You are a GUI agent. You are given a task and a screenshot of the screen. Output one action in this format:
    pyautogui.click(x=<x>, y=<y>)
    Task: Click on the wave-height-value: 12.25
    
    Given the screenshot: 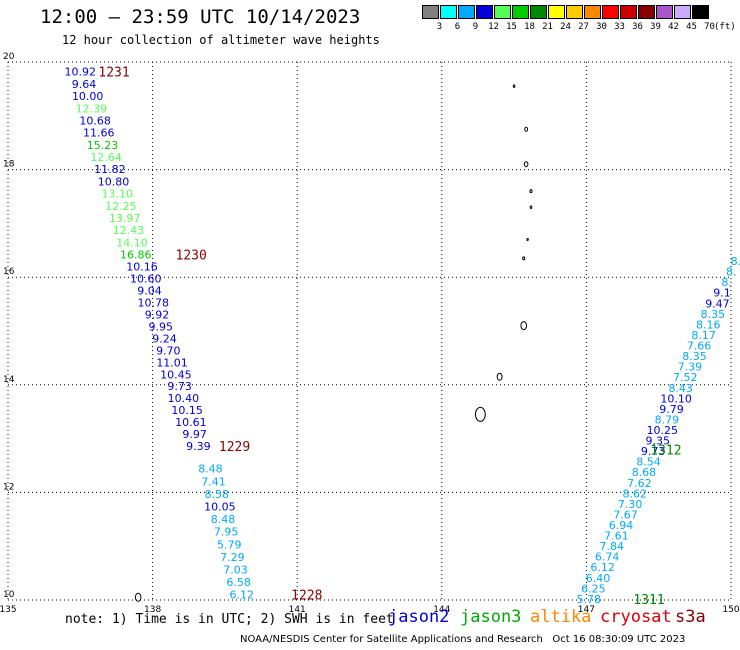 What is the action you would take?
    pyautogui.click(x=121, y=206)
    